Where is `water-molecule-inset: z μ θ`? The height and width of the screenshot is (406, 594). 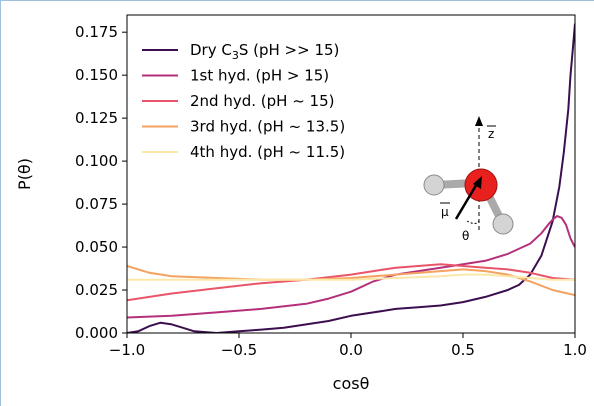
water-molecule-inset: z μ θ is located at coordinates (468, 179).